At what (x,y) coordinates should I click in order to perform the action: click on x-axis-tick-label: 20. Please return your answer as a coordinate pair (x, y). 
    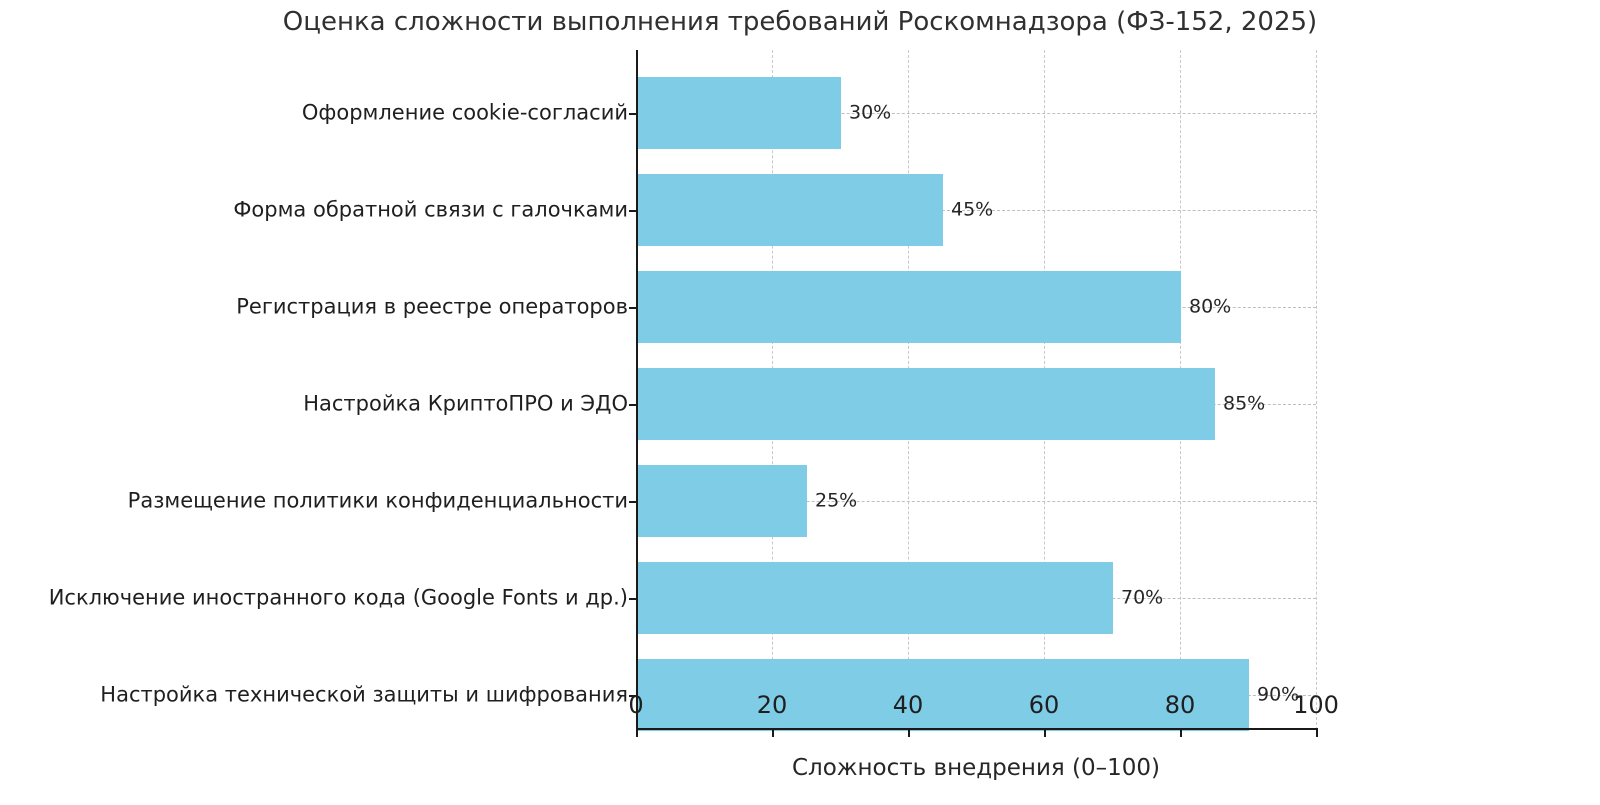
    Looking at the image, I should click on (772, 705).